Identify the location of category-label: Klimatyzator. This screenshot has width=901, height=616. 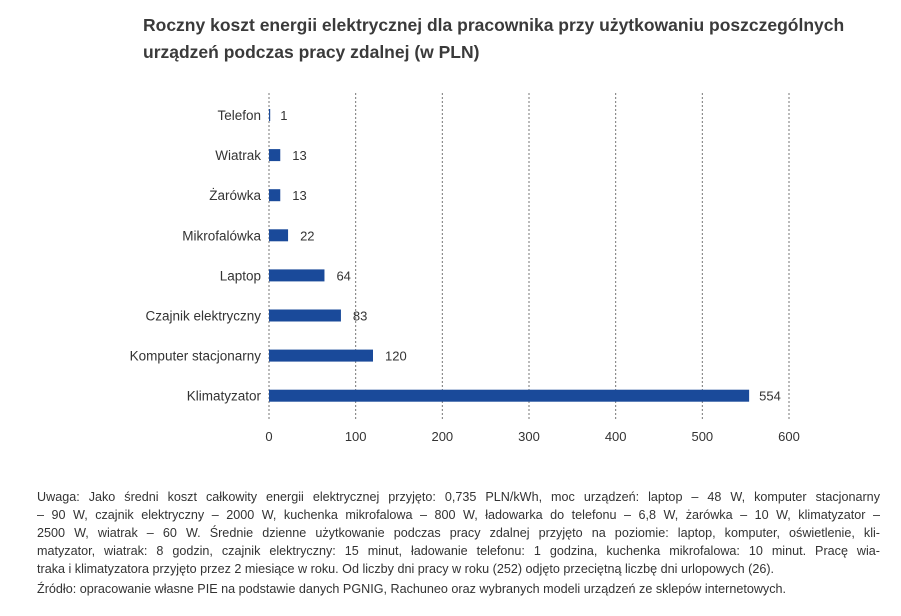
(224, 396).